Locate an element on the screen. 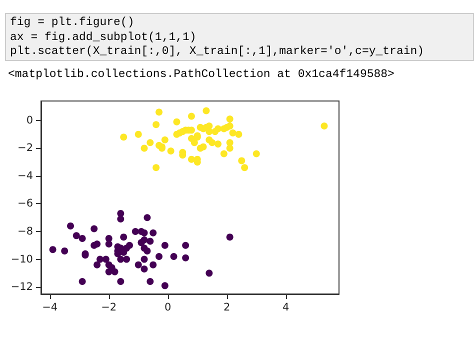 The height and width of the screenshot is (345, 474). x-tick-label: 0 is located at coordinates (168, 308).